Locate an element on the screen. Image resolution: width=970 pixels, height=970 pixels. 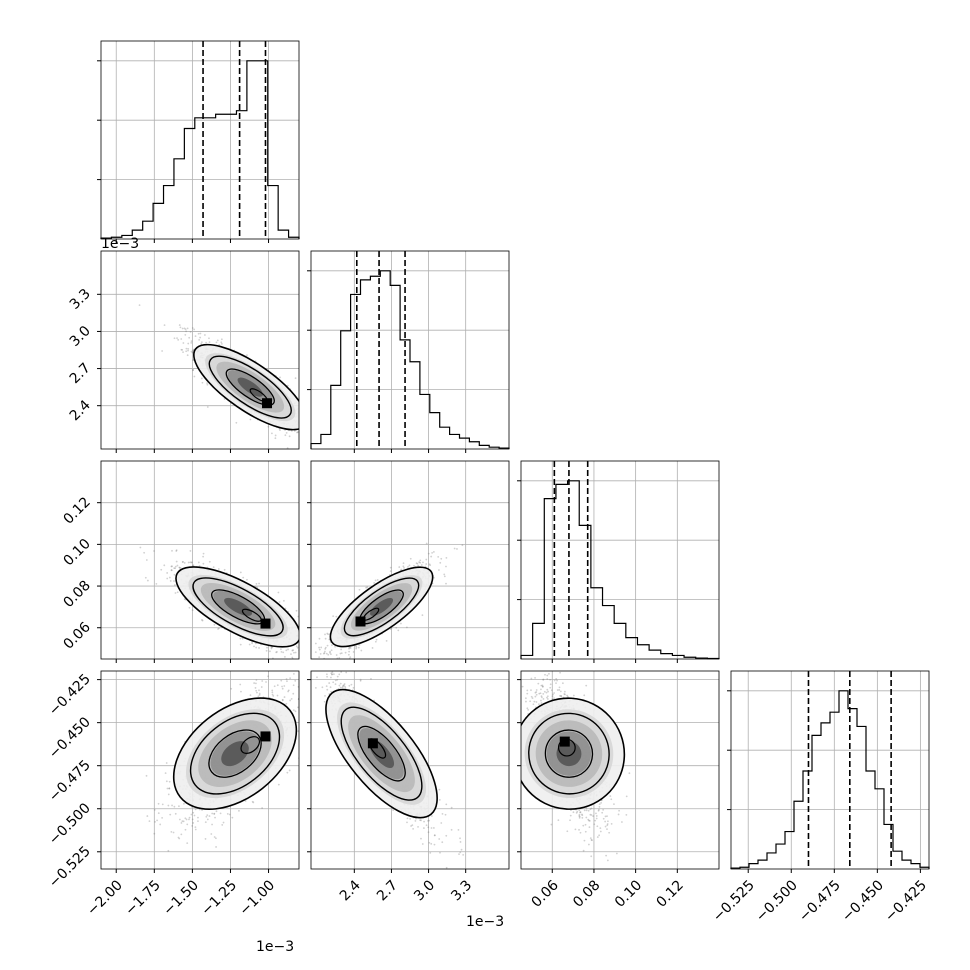
histogram-panel is located at coordinates (198, 140).